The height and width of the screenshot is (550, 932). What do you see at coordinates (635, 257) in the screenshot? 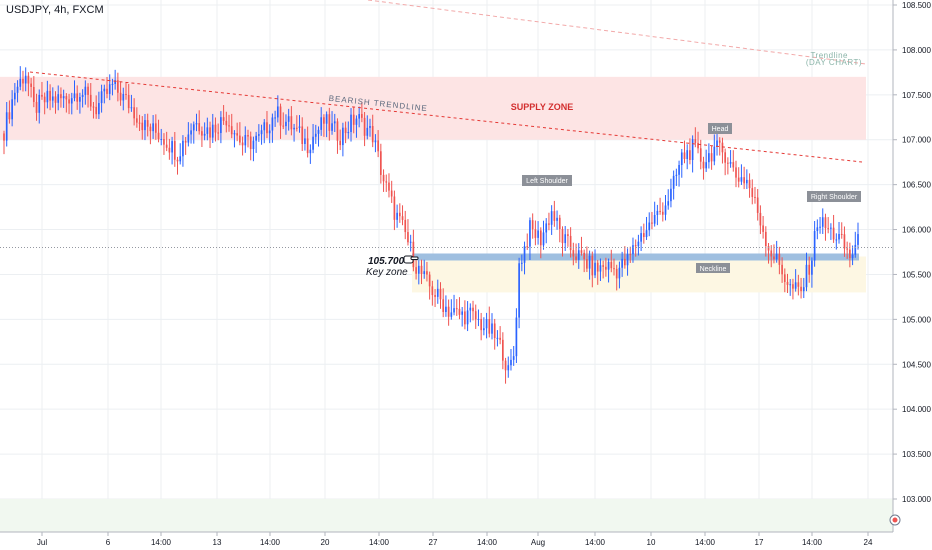
I see `neckline-band` at bounding box center [635, 257].